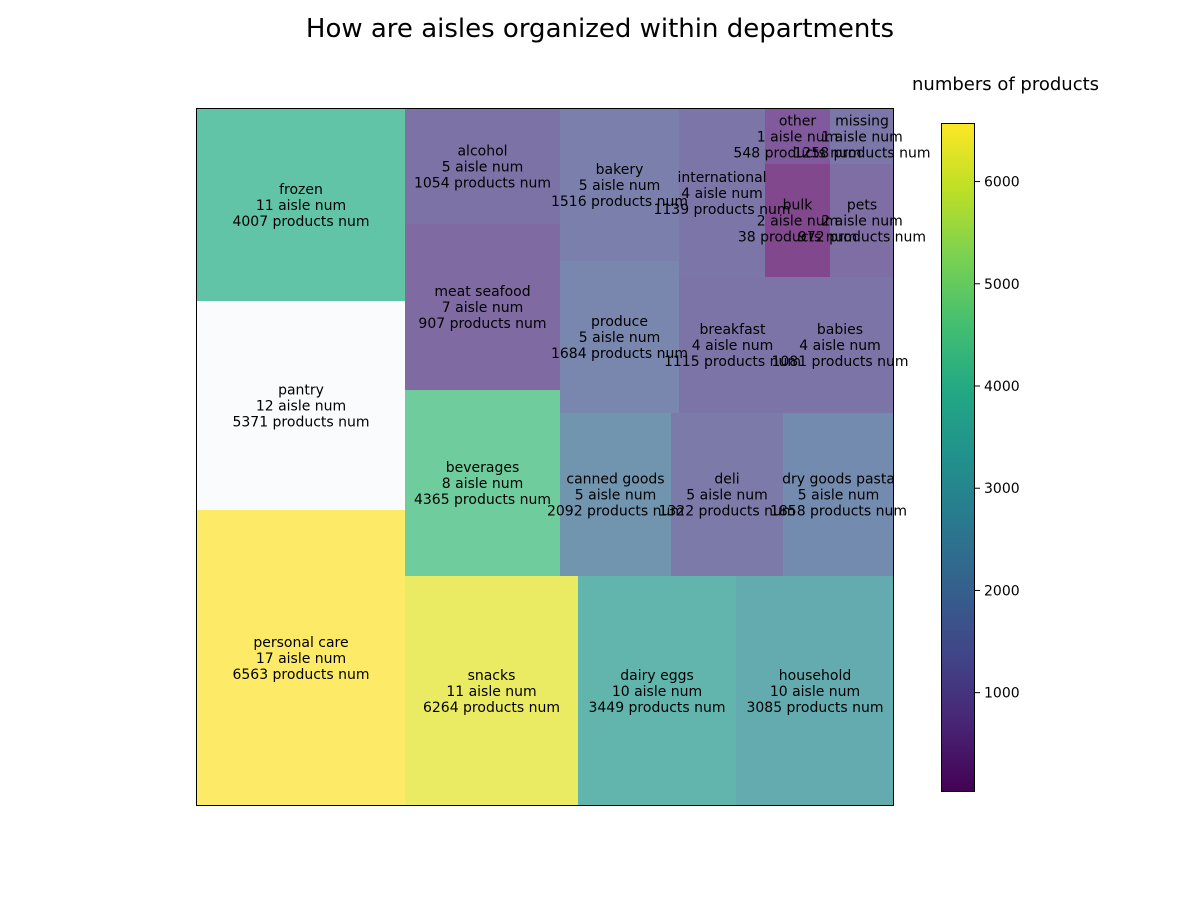 Image resolution: width=1200 pixels, height=906 pixels. What do you see at coordinates (958, 457) in the screenshot?
I see `colorbar` at bounding box center [958, 457].